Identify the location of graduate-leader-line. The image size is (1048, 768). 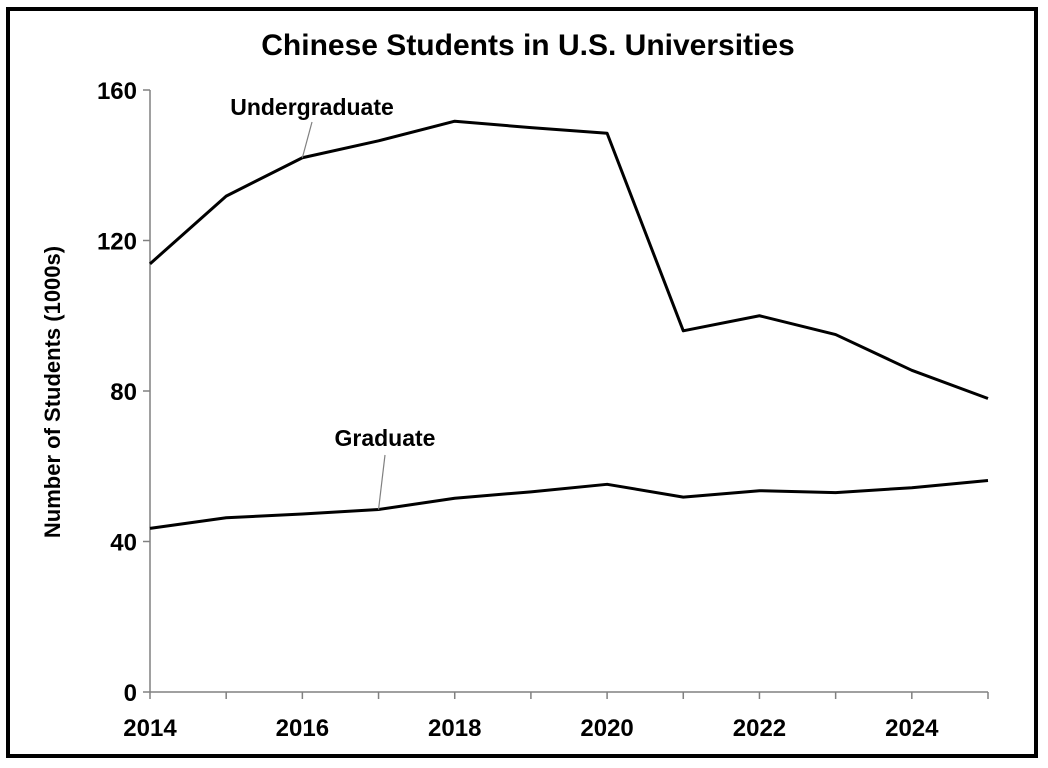
(381, 482).